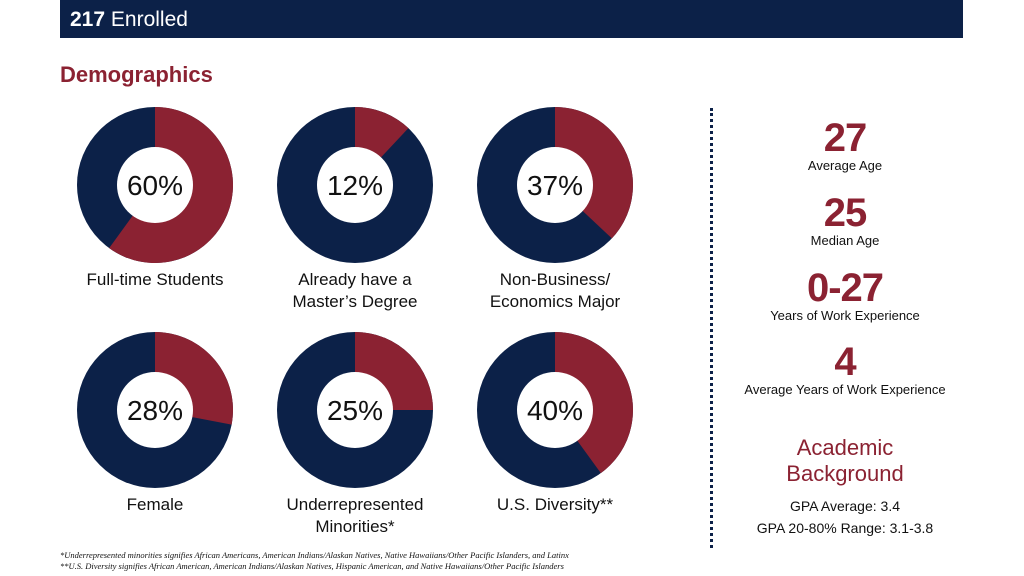 The height and width of the screenshot is (576, 1024). What do you see at coordinates (149, 19) in the screenshot?
I see `enrolled-label: Enrolled` at bounding box center [149, 19].